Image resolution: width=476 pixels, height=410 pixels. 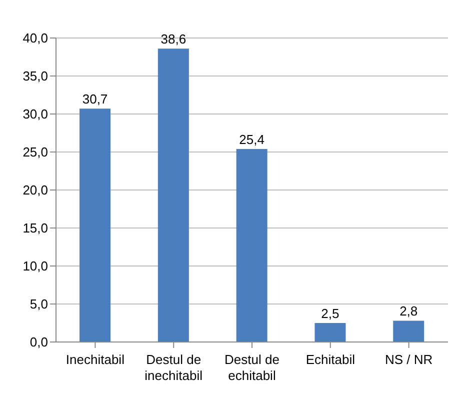 I want to click on y-tick-label: 15,0, so click(x=35, y=228).